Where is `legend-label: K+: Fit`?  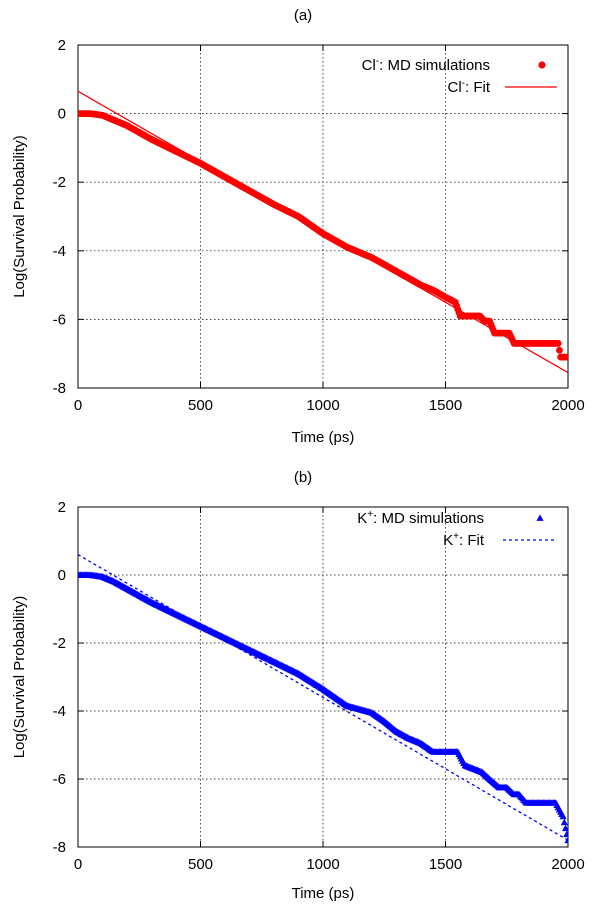 legend-label: K+: Fit is located at coordinates (464, 540).